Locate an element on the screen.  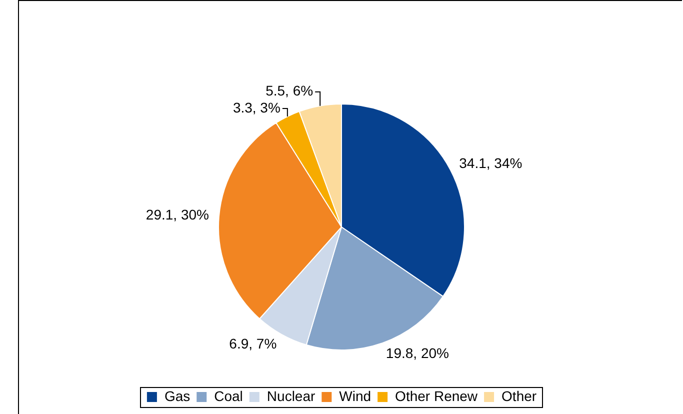
data-label: 19.8, 20% is located at coordinates (417, 353).